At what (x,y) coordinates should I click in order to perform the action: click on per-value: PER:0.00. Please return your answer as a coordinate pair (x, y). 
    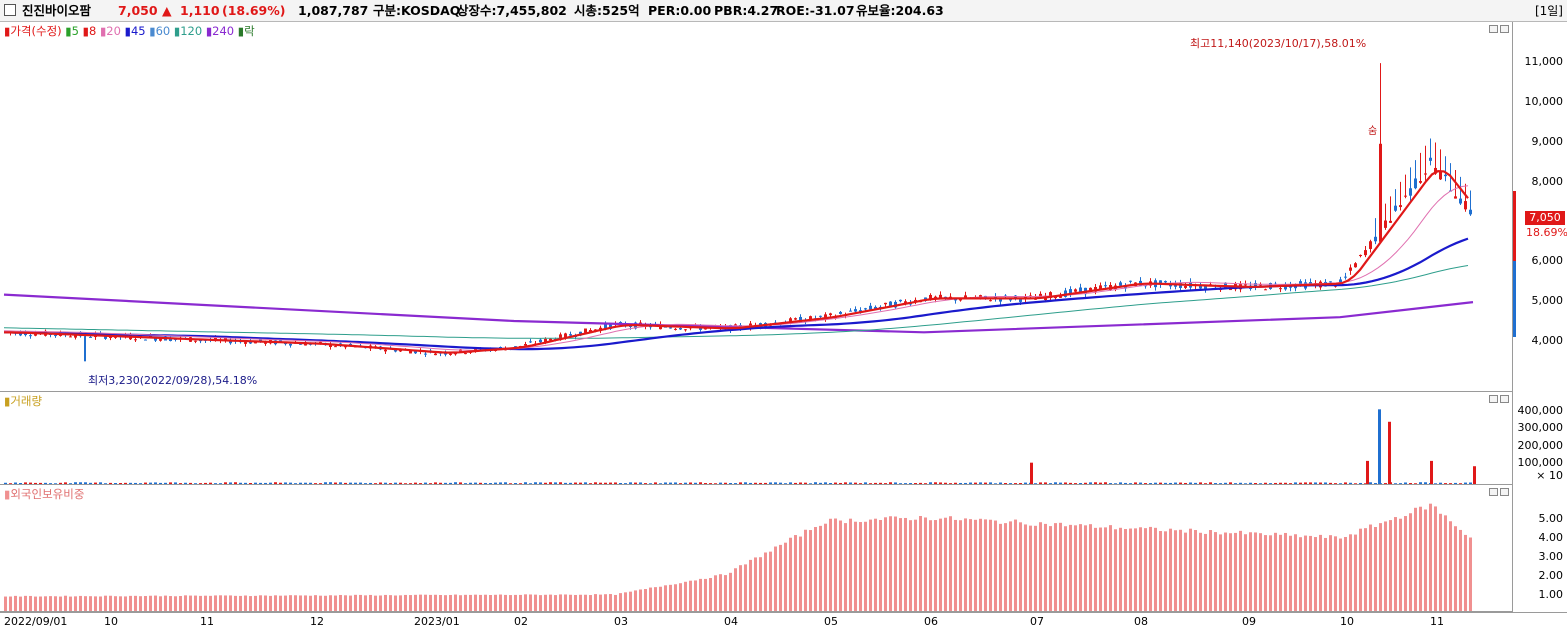
    Looking at the image, I should click on (680, 10).